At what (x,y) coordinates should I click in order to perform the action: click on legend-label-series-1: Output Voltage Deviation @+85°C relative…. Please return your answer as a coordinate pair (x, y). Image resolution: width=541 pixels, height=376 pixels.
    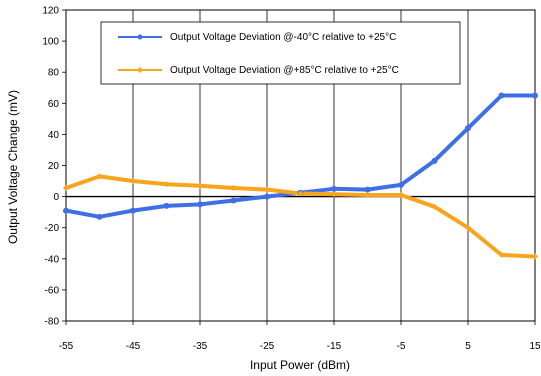
    Looking at the image, I should click on (284, 70).